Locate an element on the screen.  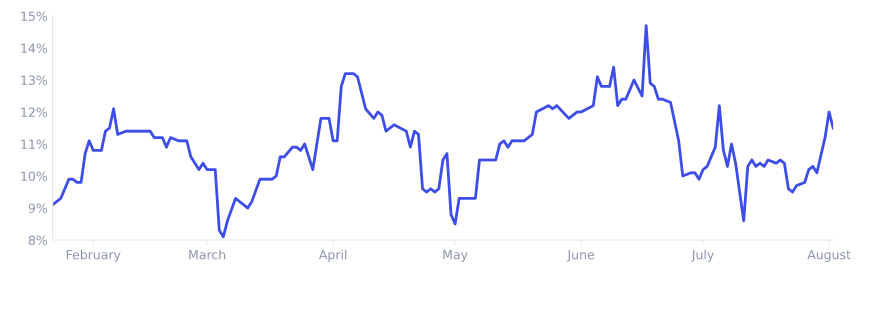
y-tick-label: 15% is located at coordinates (34, 16).